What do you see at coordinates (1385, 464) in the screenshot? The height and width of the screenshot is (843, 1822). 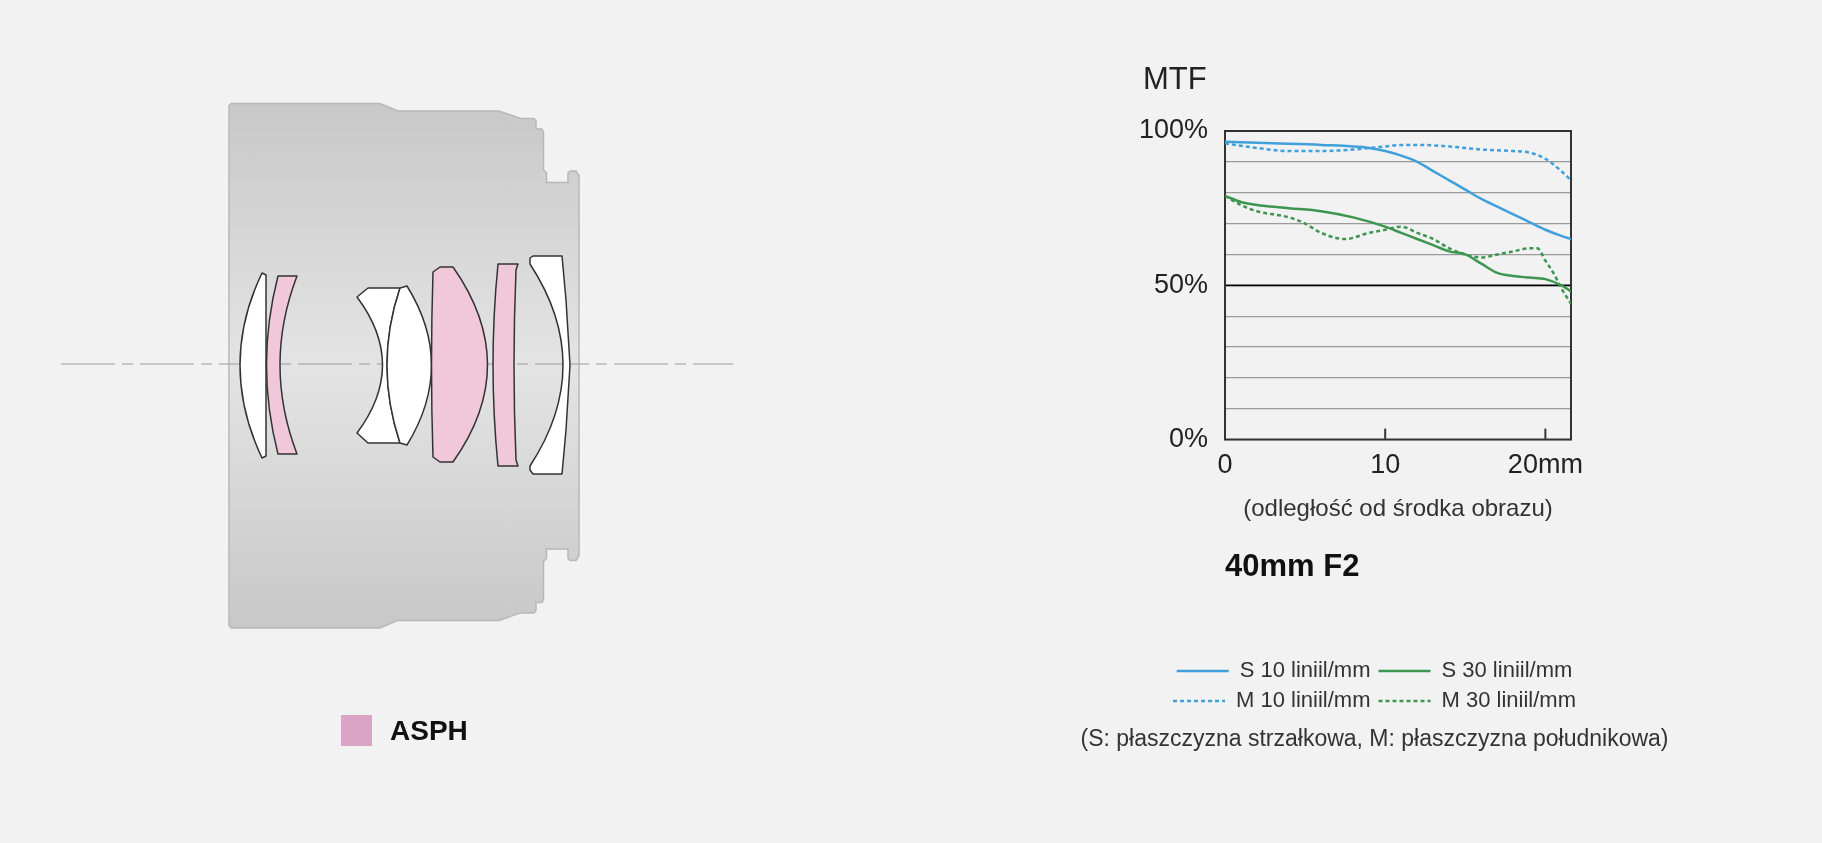 I see `x-tick-label: 10` at bounding box center [1385, 464].